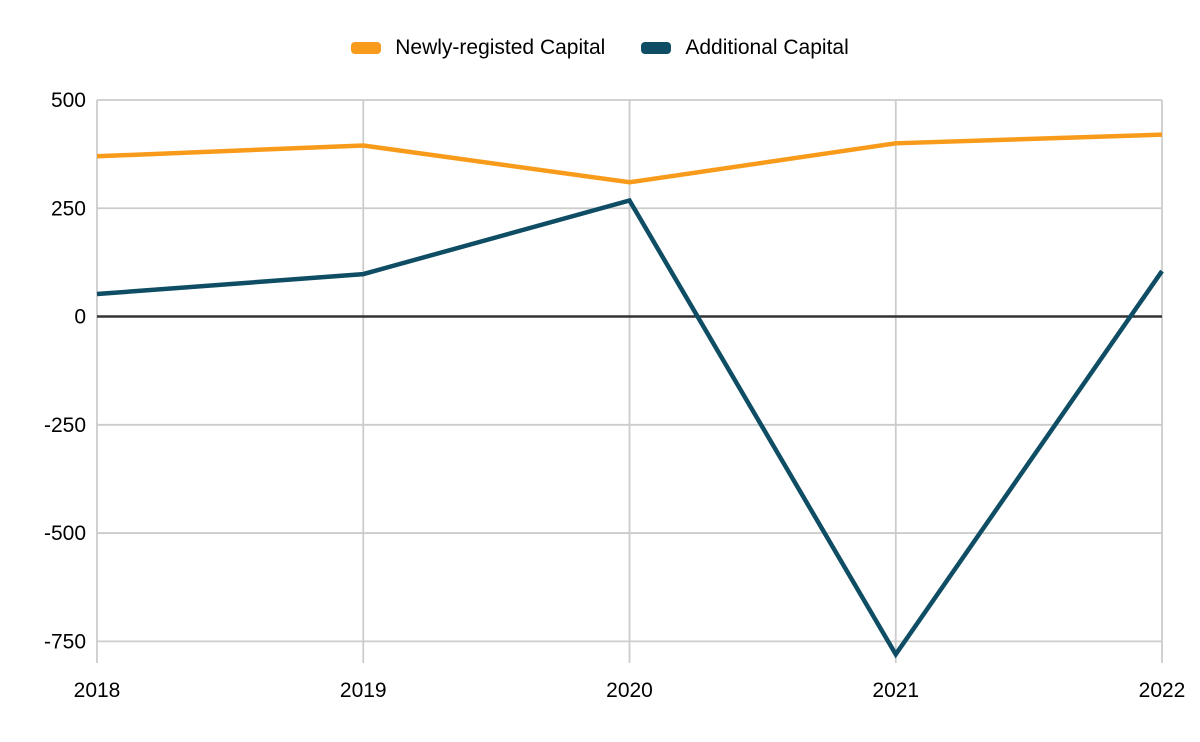  I want to click on x-tick-label: 2018, so click(97, 690).